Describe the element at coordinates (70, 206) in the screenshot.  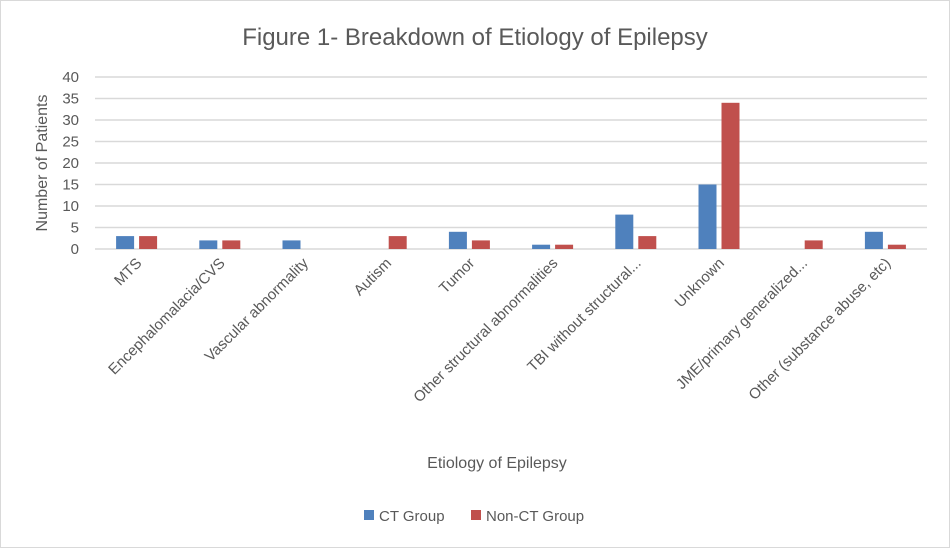
I see `y-tick-label: 10` at that location.